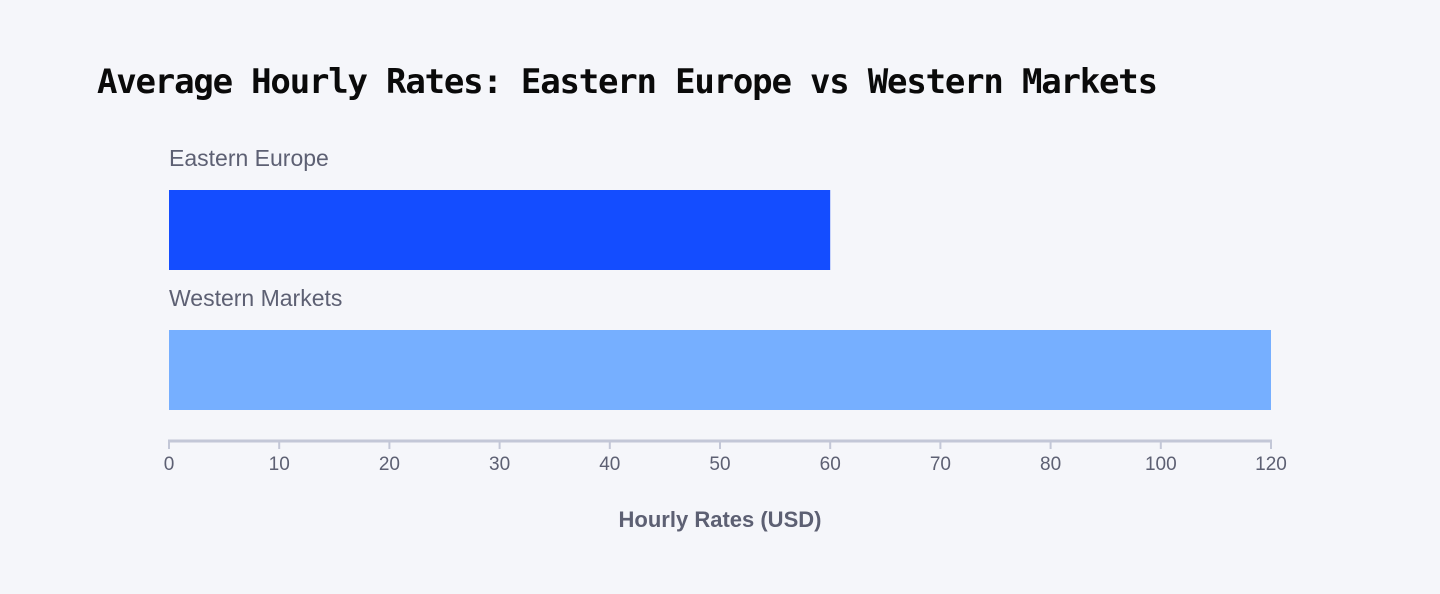  I want to click on x-tick-label: 100, so click(1161, 464).